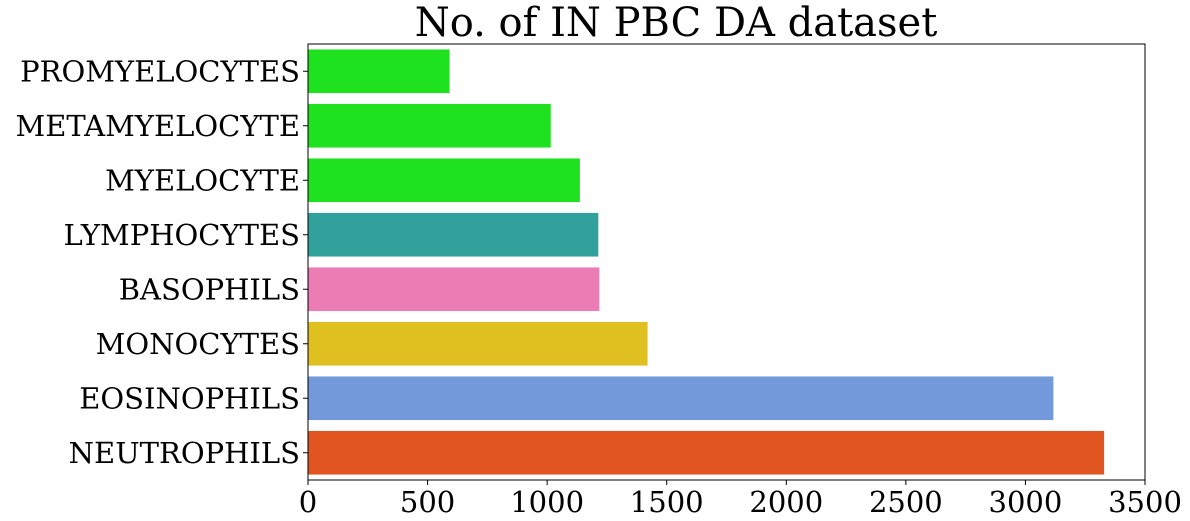 The width and height of the screenshot is (1190, 521). Describe the element at coordinates (189, 398) in the screenshot. I see `y-tick-label-eosinophils: EOSINOPHILS` at that location.